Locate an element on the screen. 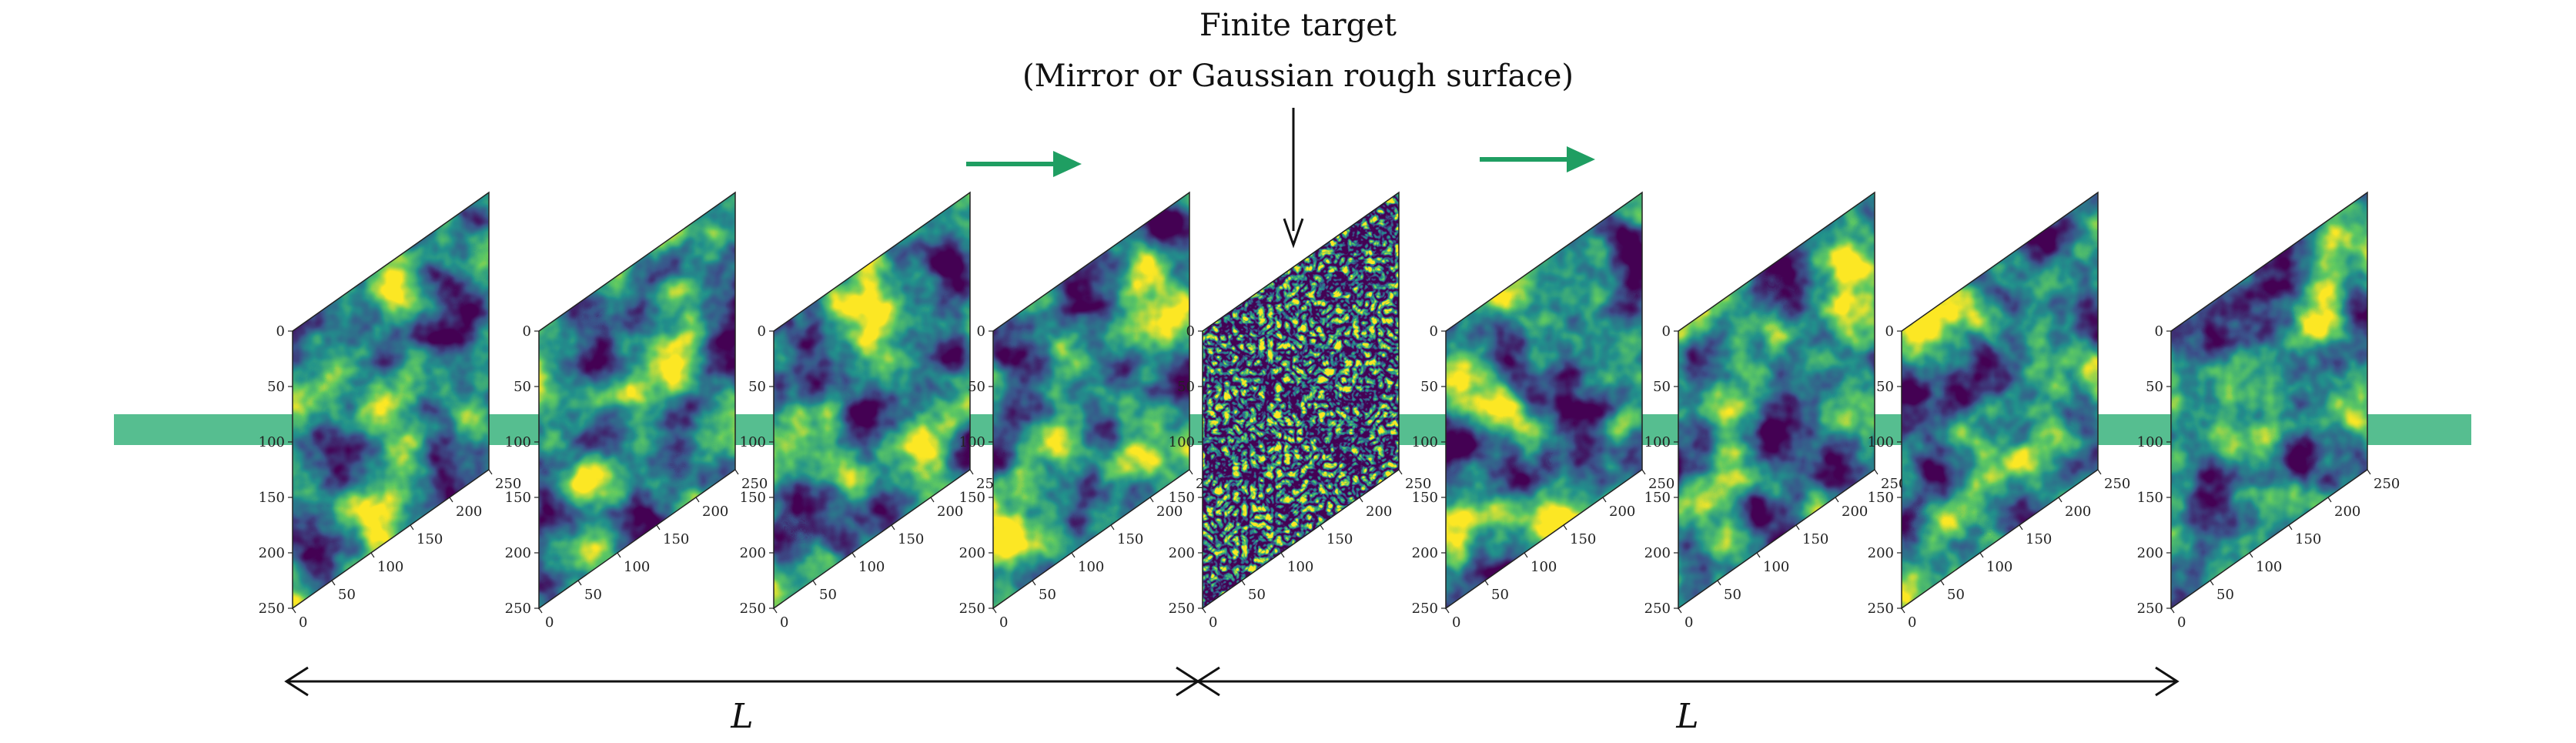  distance-label-left: L is located at coordinates (741, 716).